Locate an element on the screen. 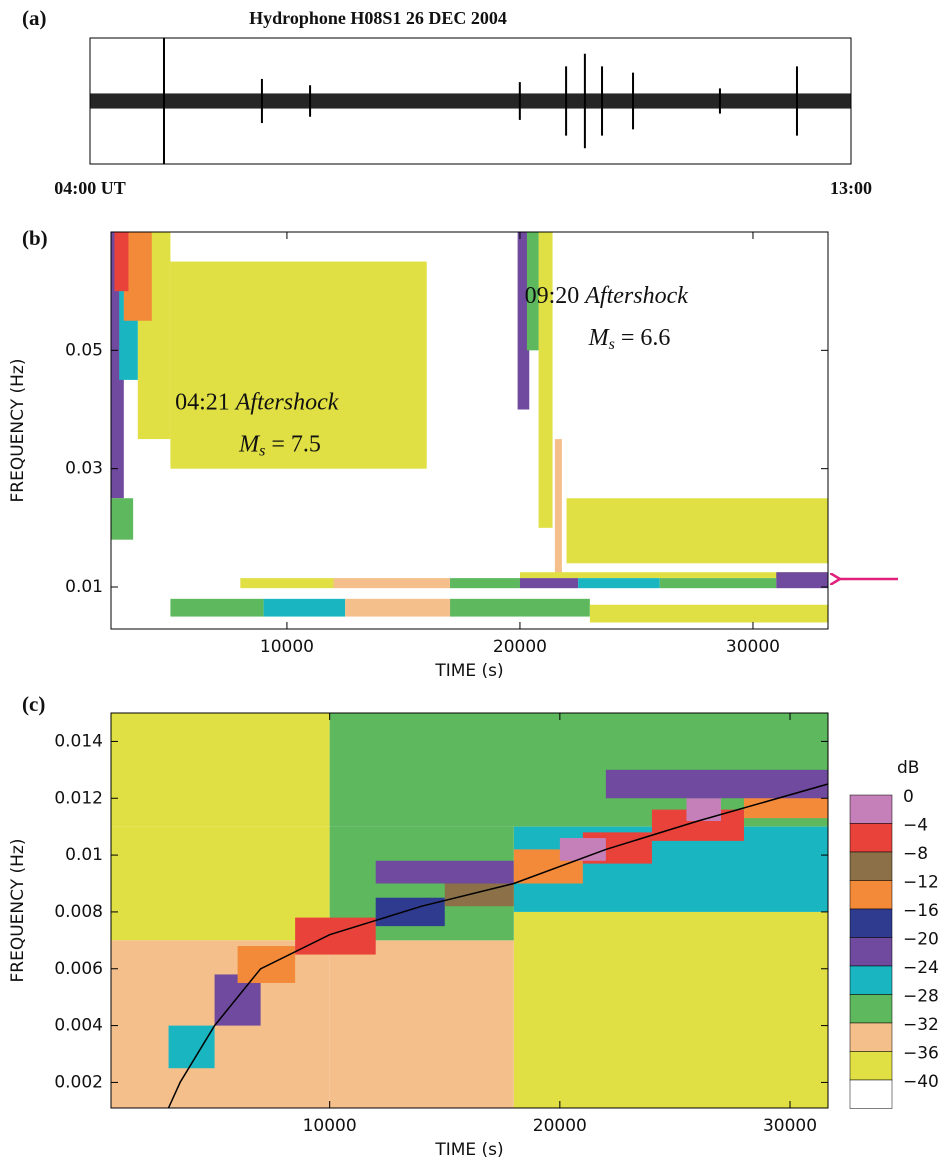 The width and height of the screenshot is (939, 1164). annotation-magnitude: Ms = 6.6 is located at coordinates (629, 339).